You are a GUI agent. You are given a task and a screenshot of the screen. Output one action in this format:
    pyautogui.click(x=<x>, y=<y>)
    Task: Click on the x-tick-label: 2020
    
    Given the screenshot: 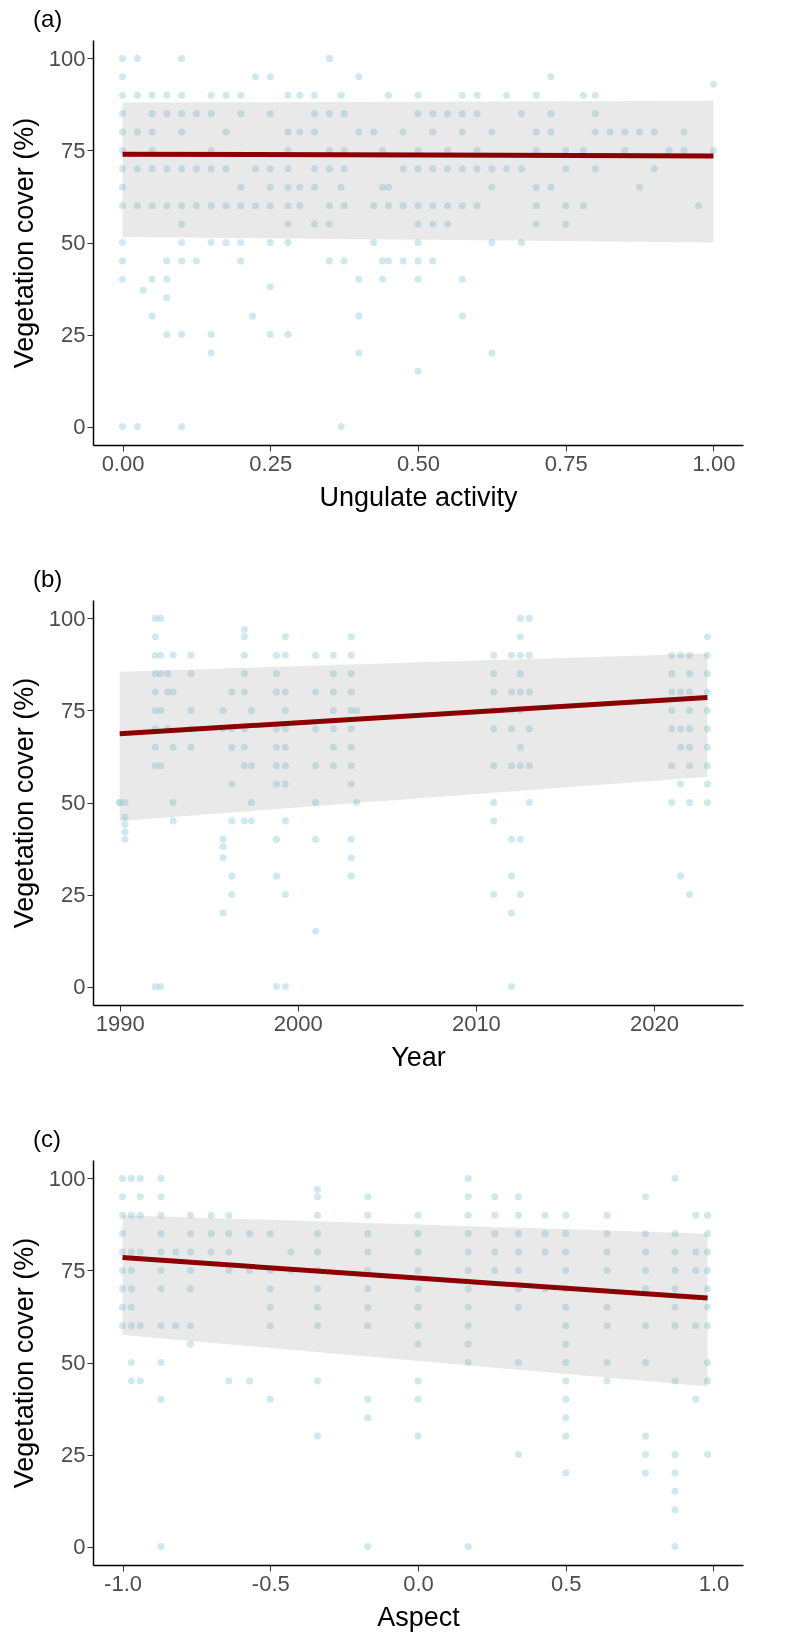 What is the action you would take?
    pyautogui.click(x=654, y=1023)
    